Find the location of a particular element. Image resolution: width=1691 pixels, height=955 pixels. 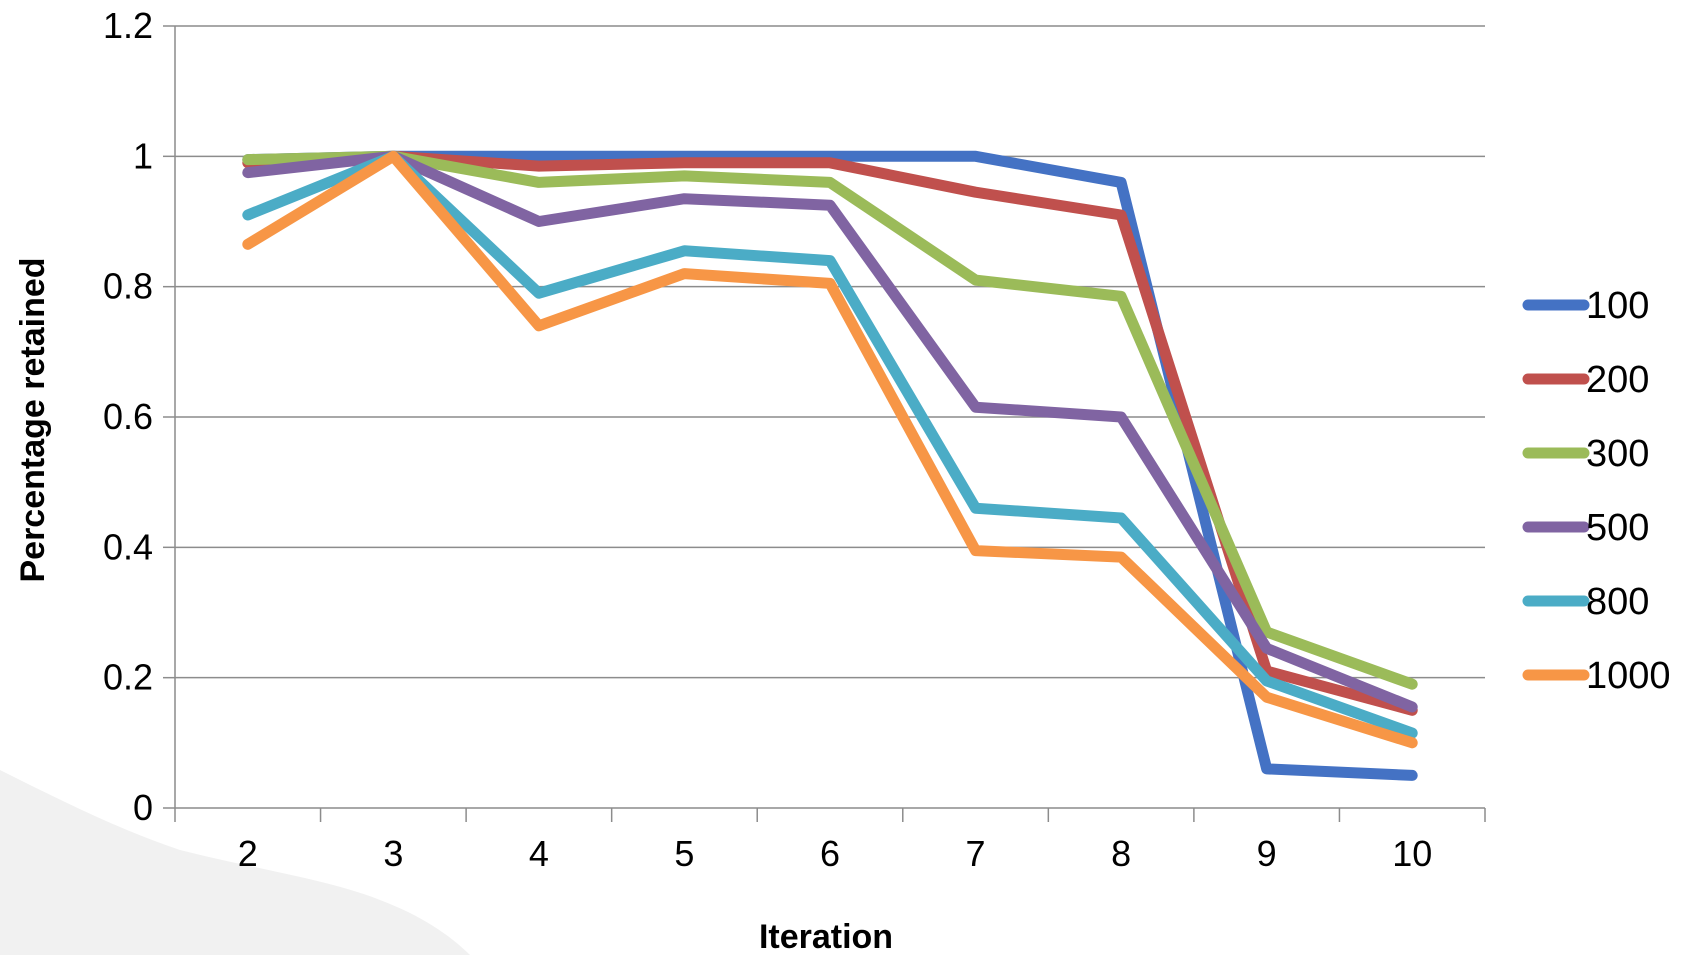

x-tick-label: 7 is located at coordinates (976, 853).